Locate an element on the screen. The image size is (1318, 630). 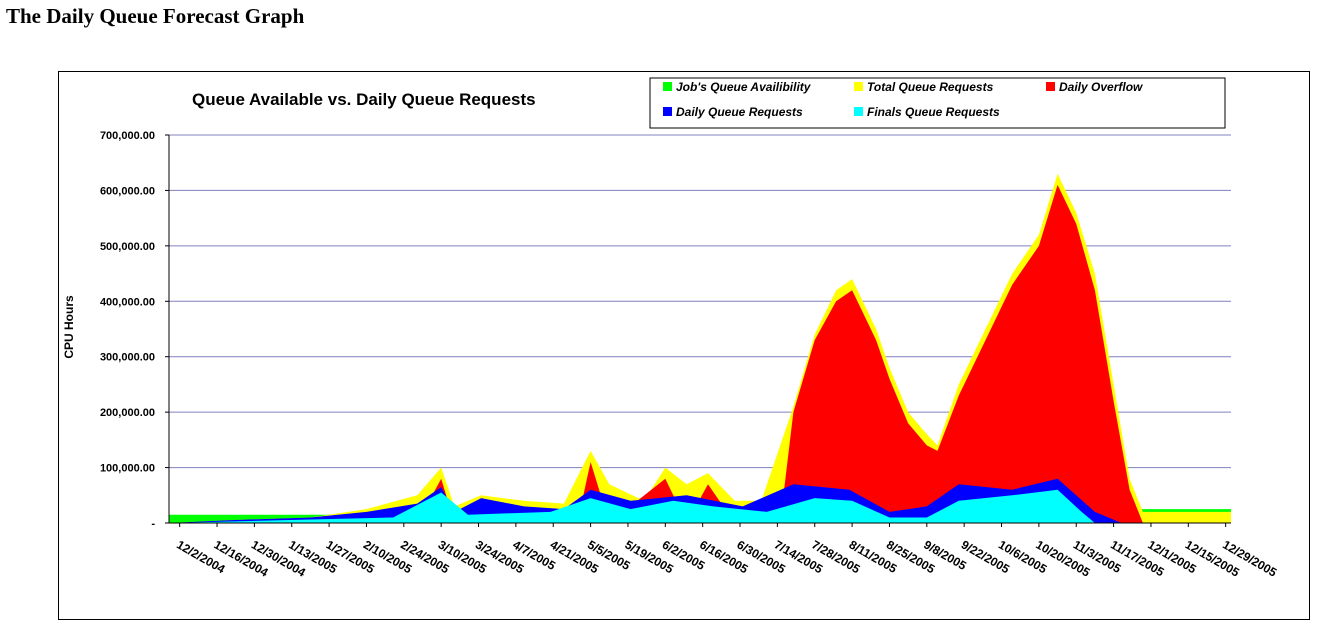
chart-title: Queue Available vs. Daily Queue Requests is located at coordinates (364, 99).